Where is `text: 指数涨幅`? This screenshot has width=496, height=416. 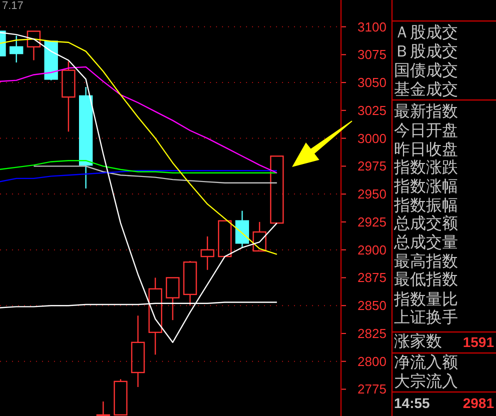 text: 指数涨幅 is located at coordinates (425, 187).